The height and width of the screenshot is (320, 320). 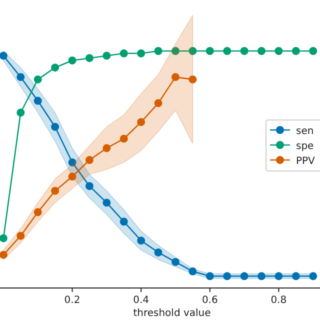 What do you see at coordinates (172, 313) in the screenshot?
I see `x-axis-title: threshold value` at bounding box center [172, 313].